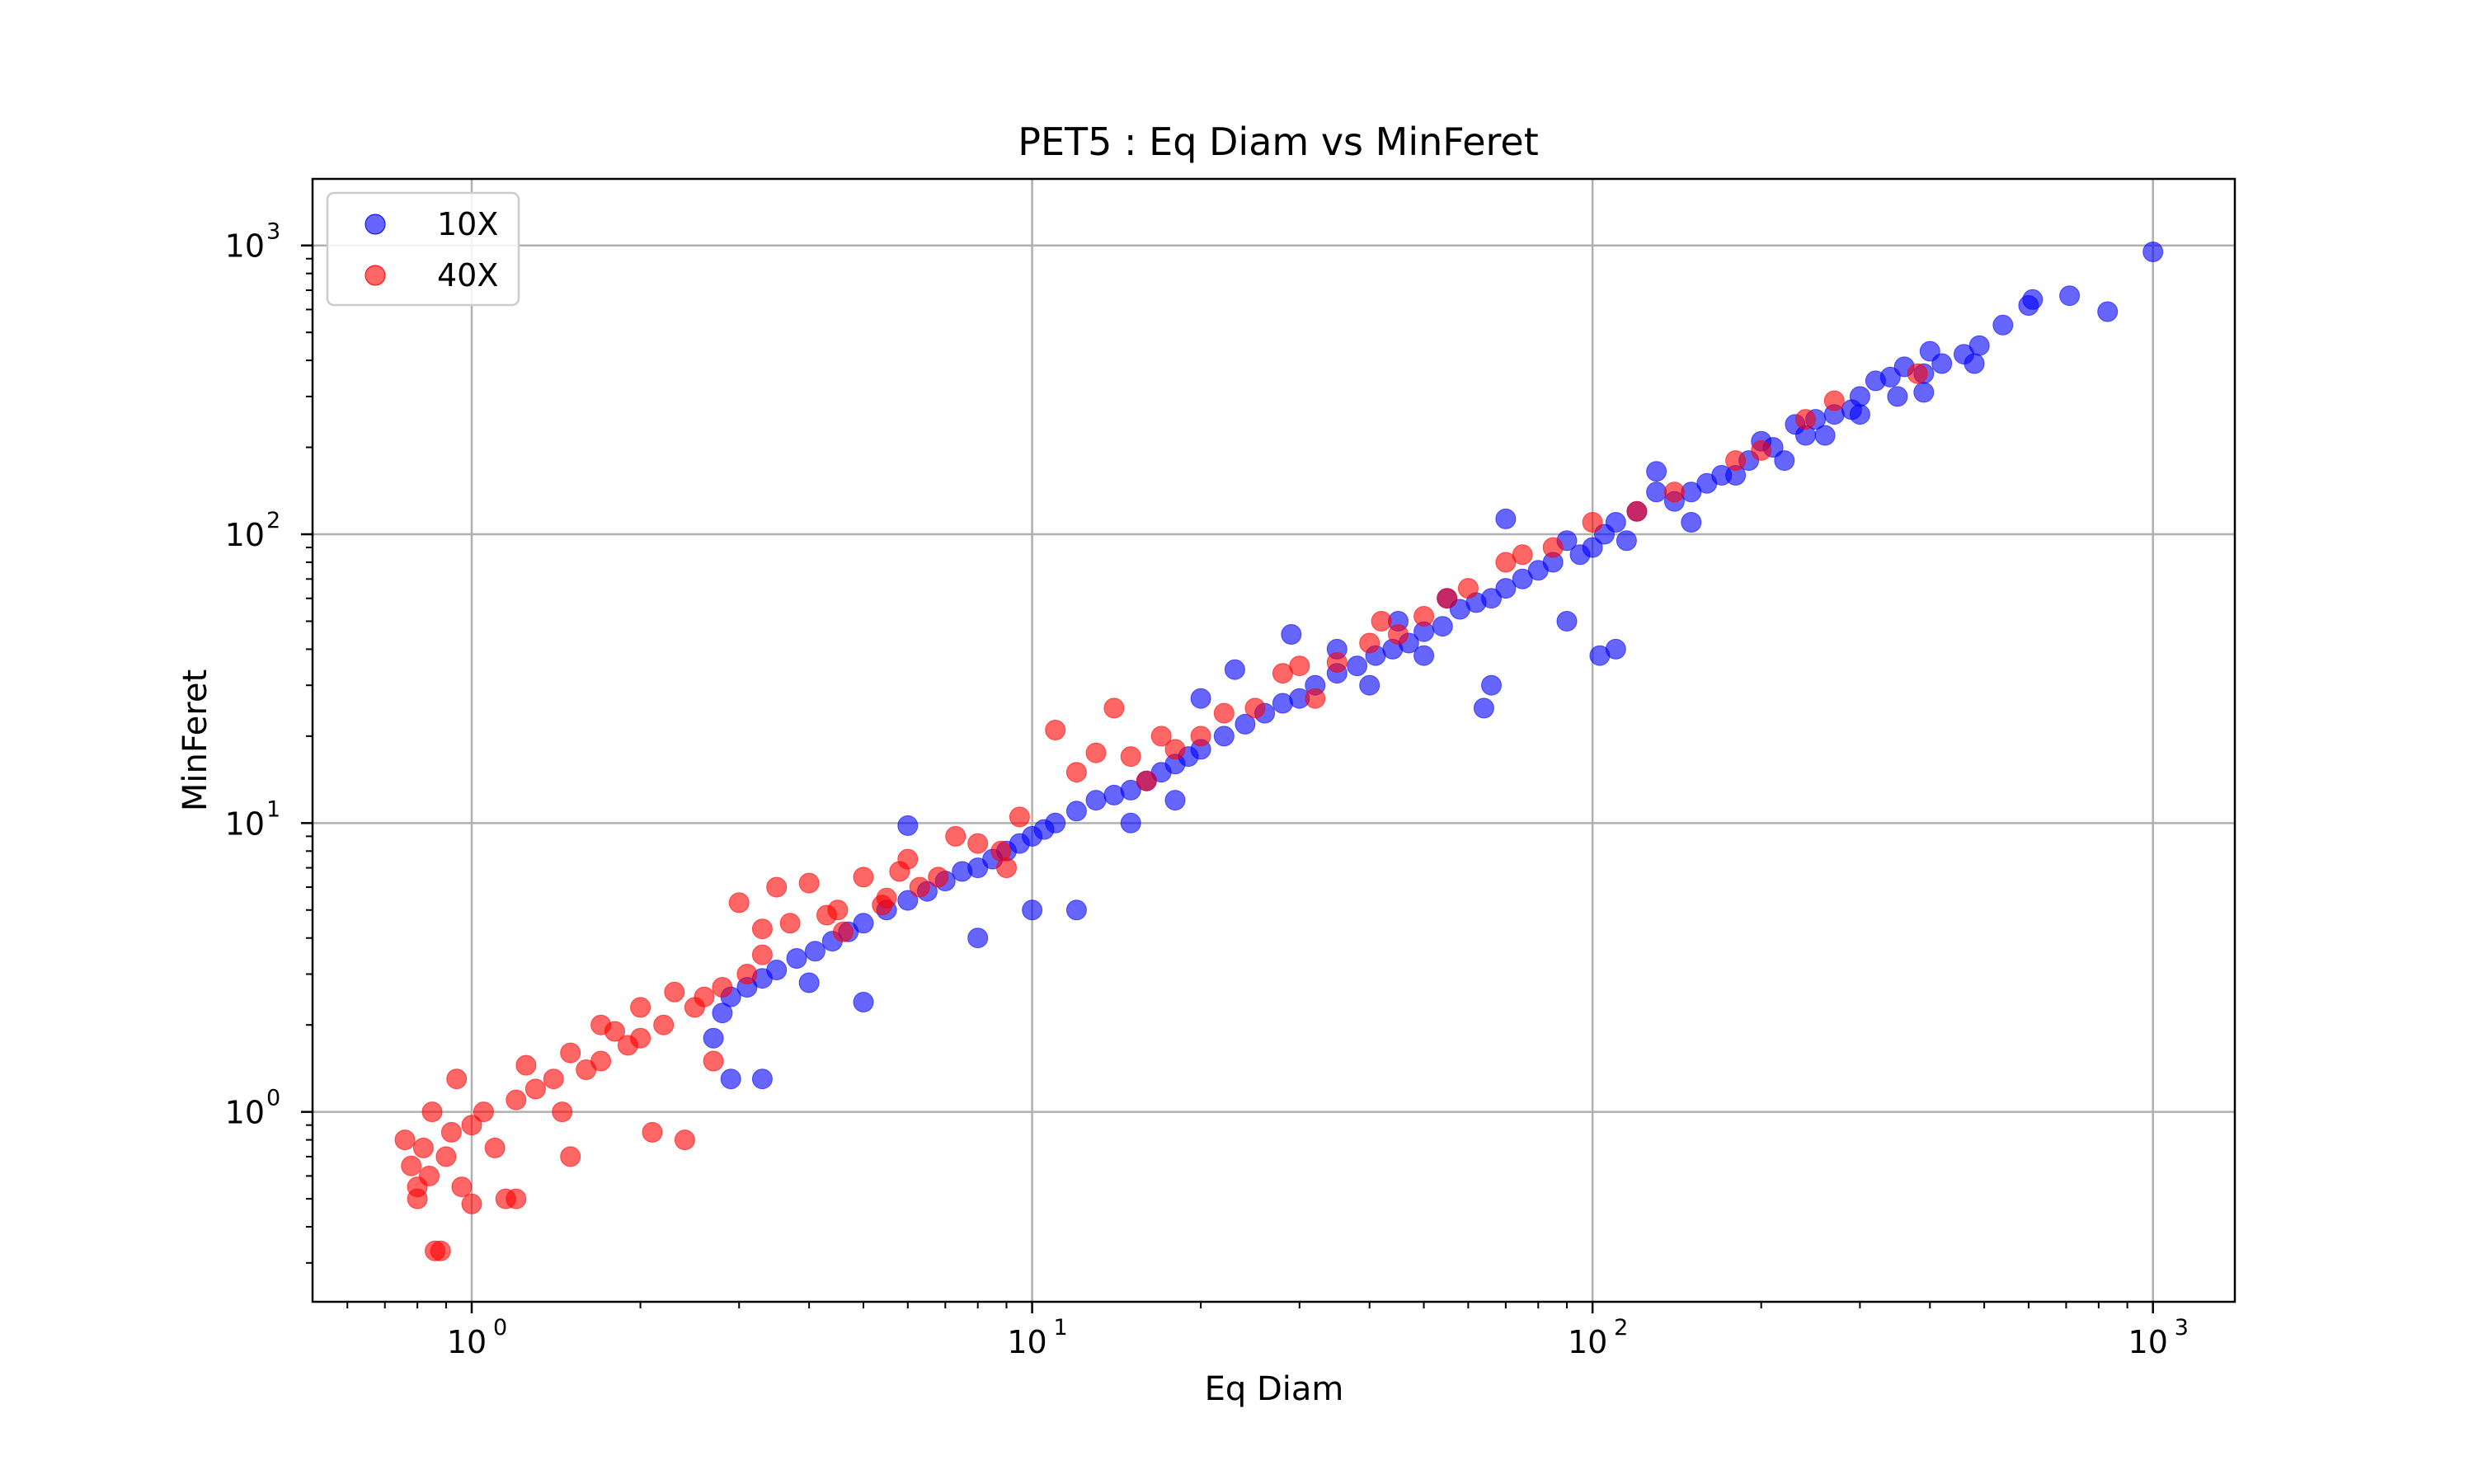 Image resolution: width=2474 pixels, height=1484 pixels. Describe the element at coordinates (245, 246) in the screenshot. I see `y-tick-label: 10` at that location.